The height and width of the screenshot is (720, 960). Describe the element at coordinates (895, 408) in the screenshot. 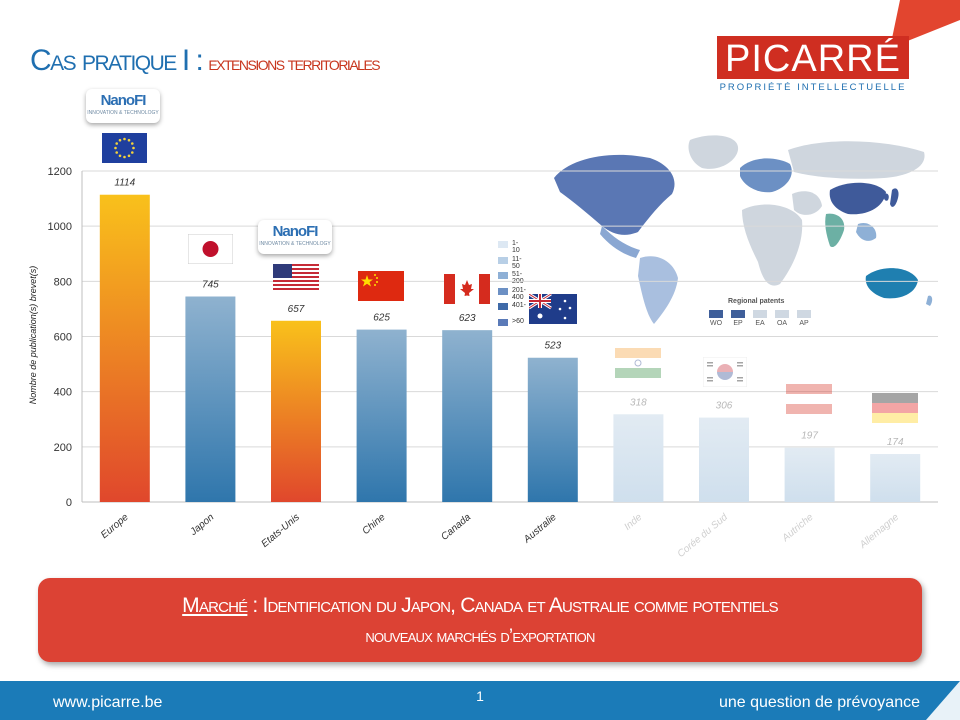

I see `germany-flag` at that location.